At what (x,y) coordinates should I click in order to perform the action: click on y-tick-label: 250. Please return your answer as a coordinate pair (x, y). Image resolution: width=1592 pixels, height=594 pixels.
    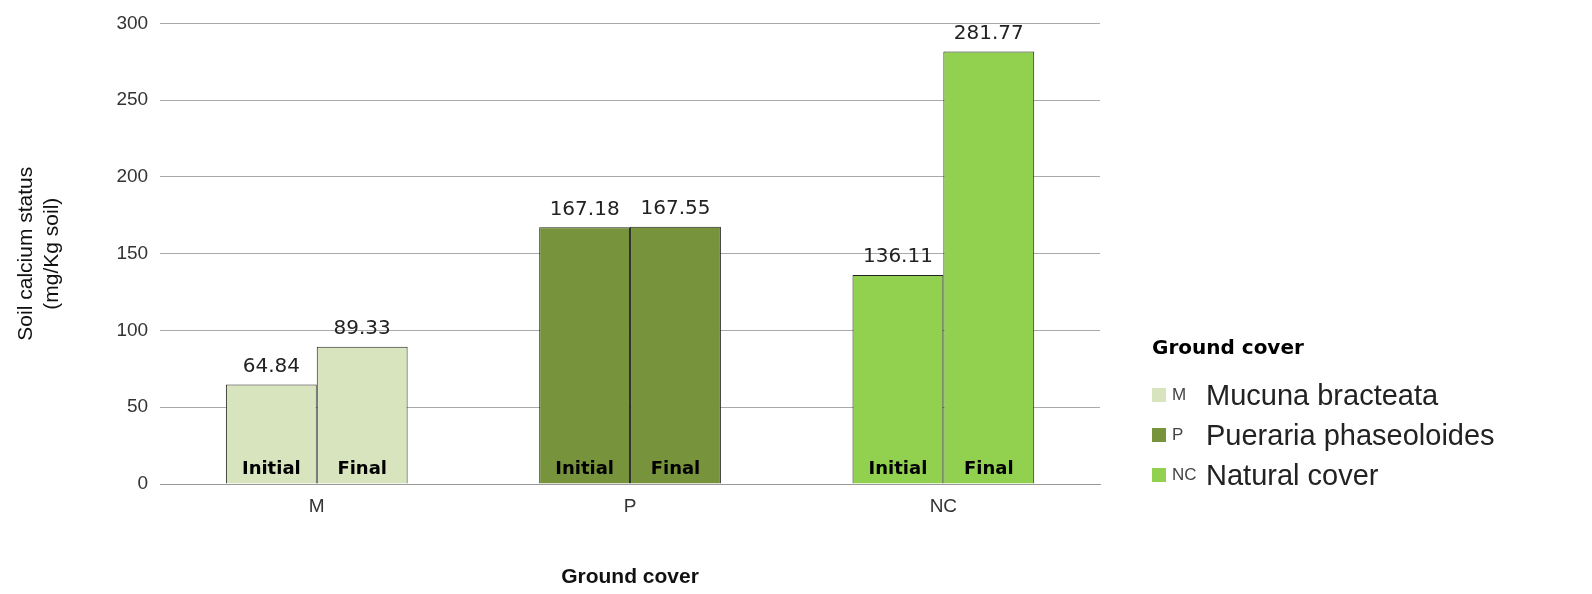
    Looking at the image, I should click on (132, 99).